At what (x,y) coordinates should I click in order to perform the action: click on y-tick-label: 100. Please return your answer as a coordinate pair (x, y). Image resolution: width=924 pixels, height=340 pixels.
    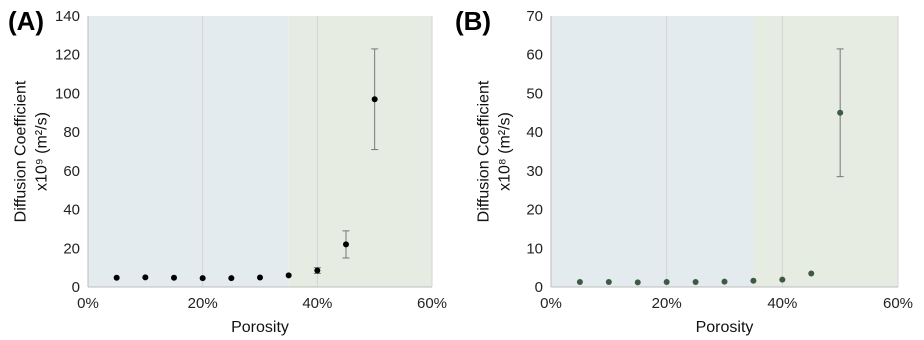
    Looking at the image, I should click on (67, 93).